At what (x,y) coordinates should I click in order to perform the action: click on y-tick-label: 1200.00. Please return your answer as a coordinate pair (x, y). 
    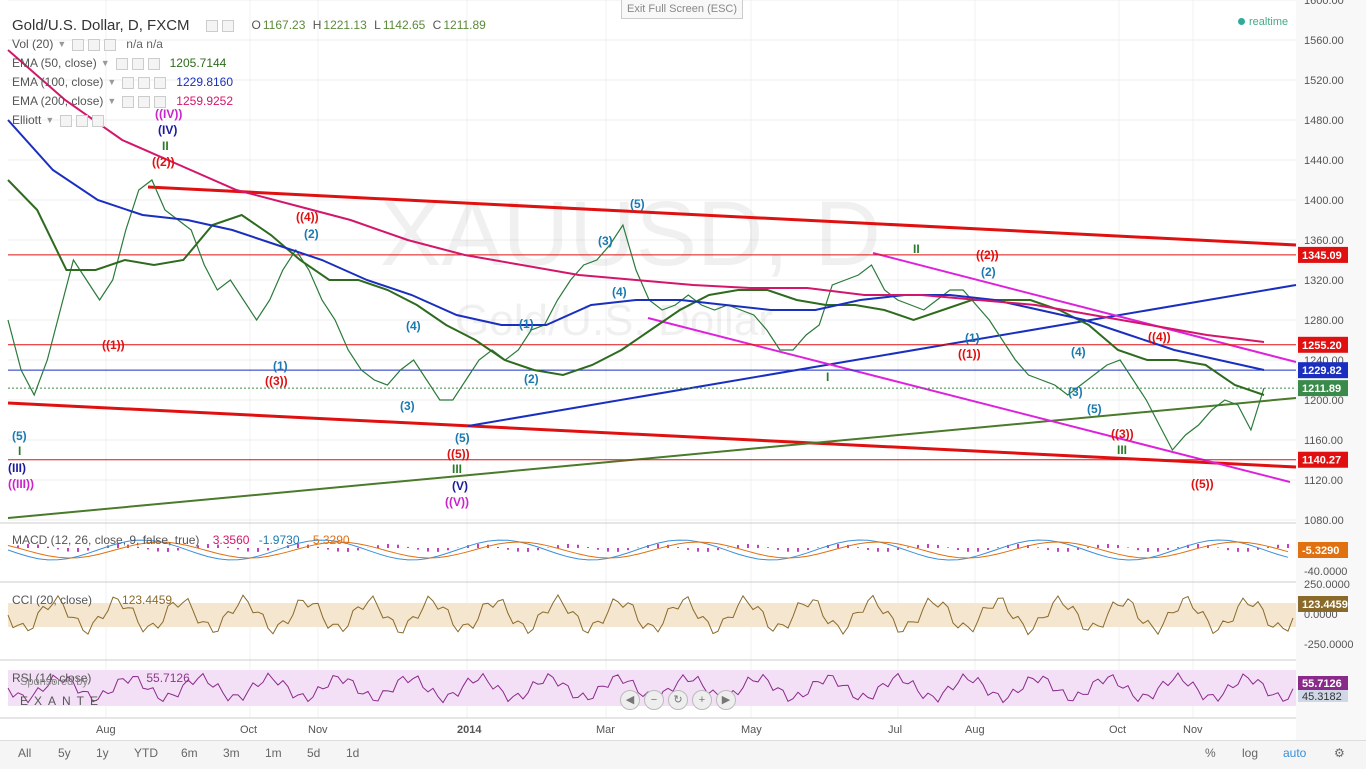
    Looking at the image, I should click on (1324, 401).